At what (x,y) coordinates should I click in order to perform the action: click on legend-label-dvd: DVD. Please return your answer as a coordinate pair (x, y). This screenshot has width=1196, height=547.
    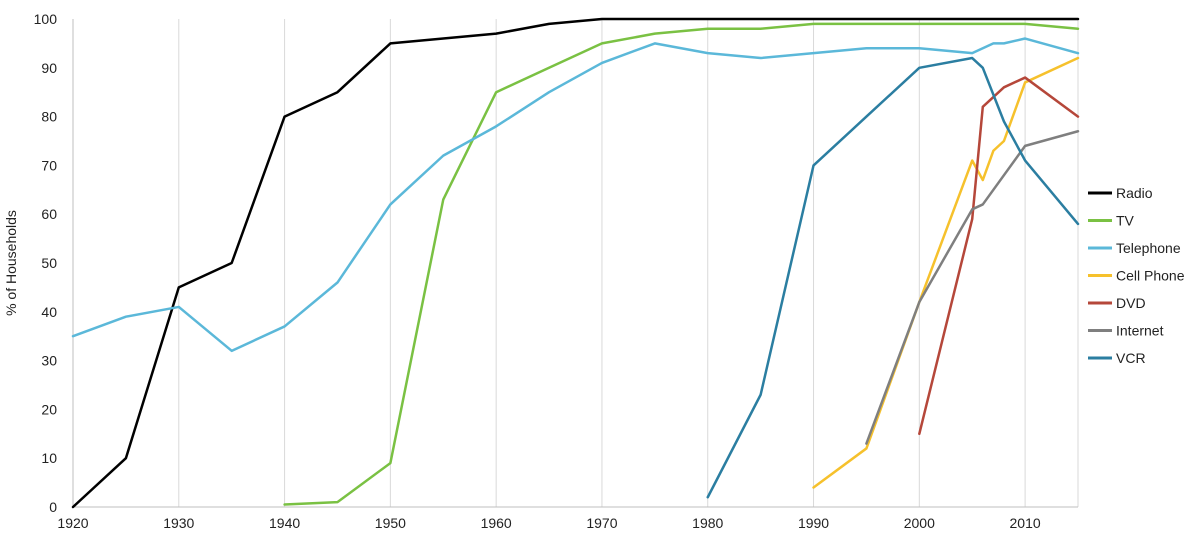
    Looking at the image, I should click on (1131, 303).